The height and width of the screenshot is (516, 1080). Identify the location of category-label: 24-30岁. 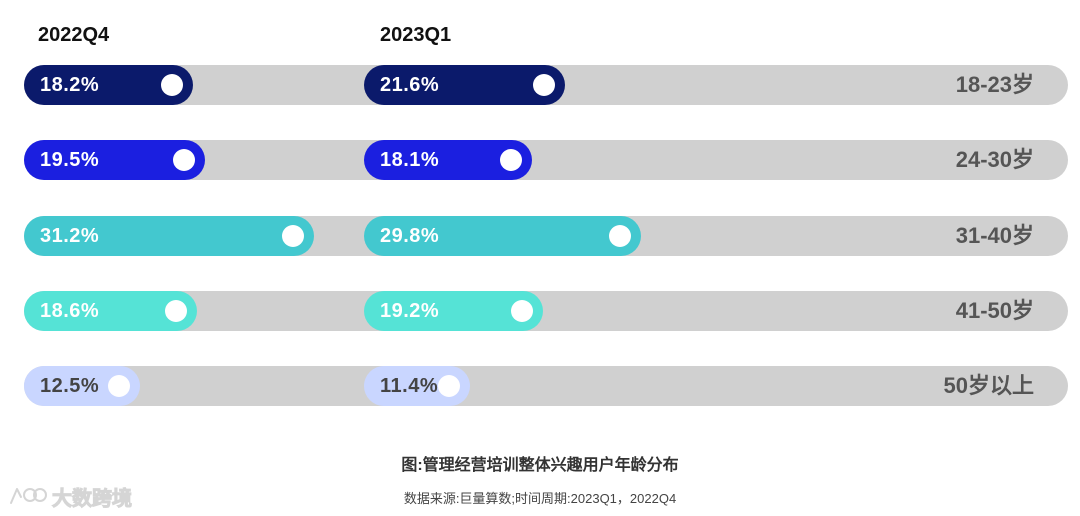
(994, 159).